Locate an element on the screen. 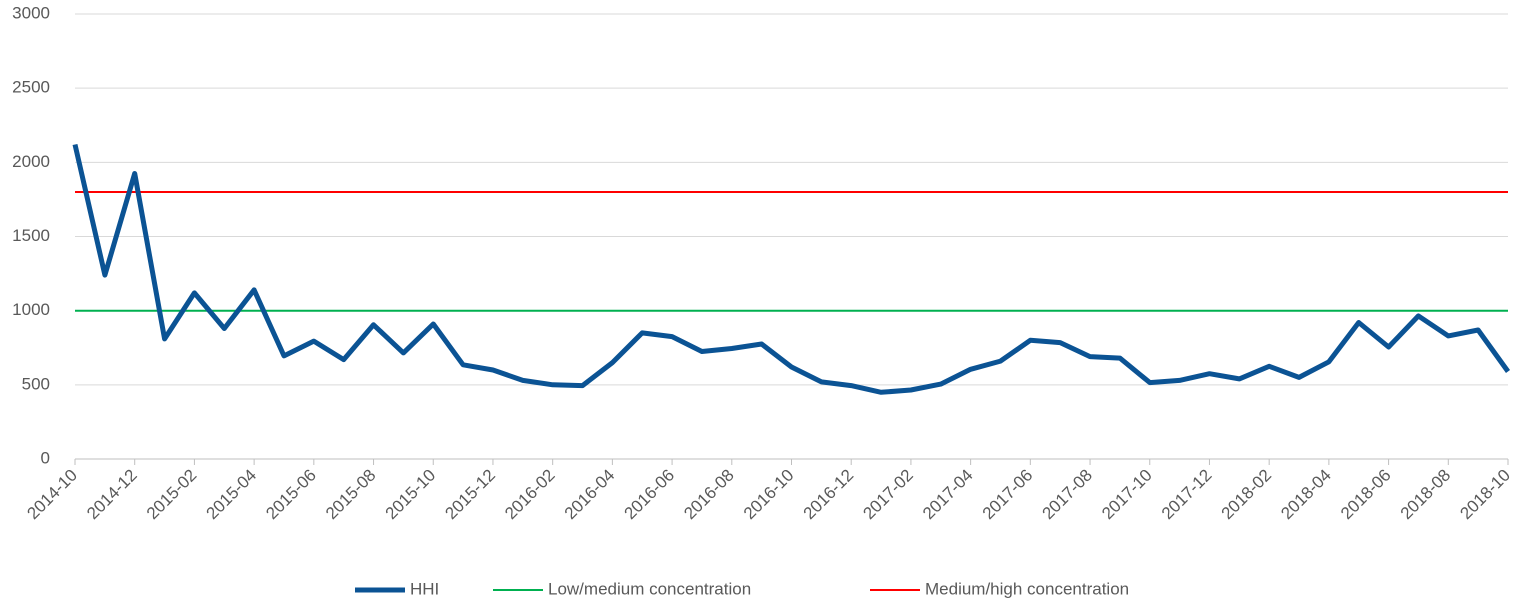  x-tick-label: 2017-12 is located at coordinates (1187, 495).